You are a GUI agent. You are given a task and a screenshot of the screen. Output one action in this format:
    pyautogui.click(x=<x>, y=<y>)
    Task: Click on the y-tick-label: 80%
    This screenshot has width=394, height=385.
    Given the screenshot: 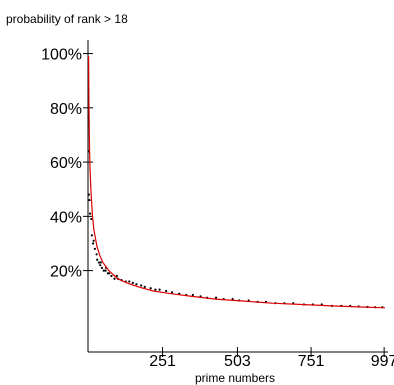 What is the action you would take?
    pyautogui.click(x=66, y=109)
    